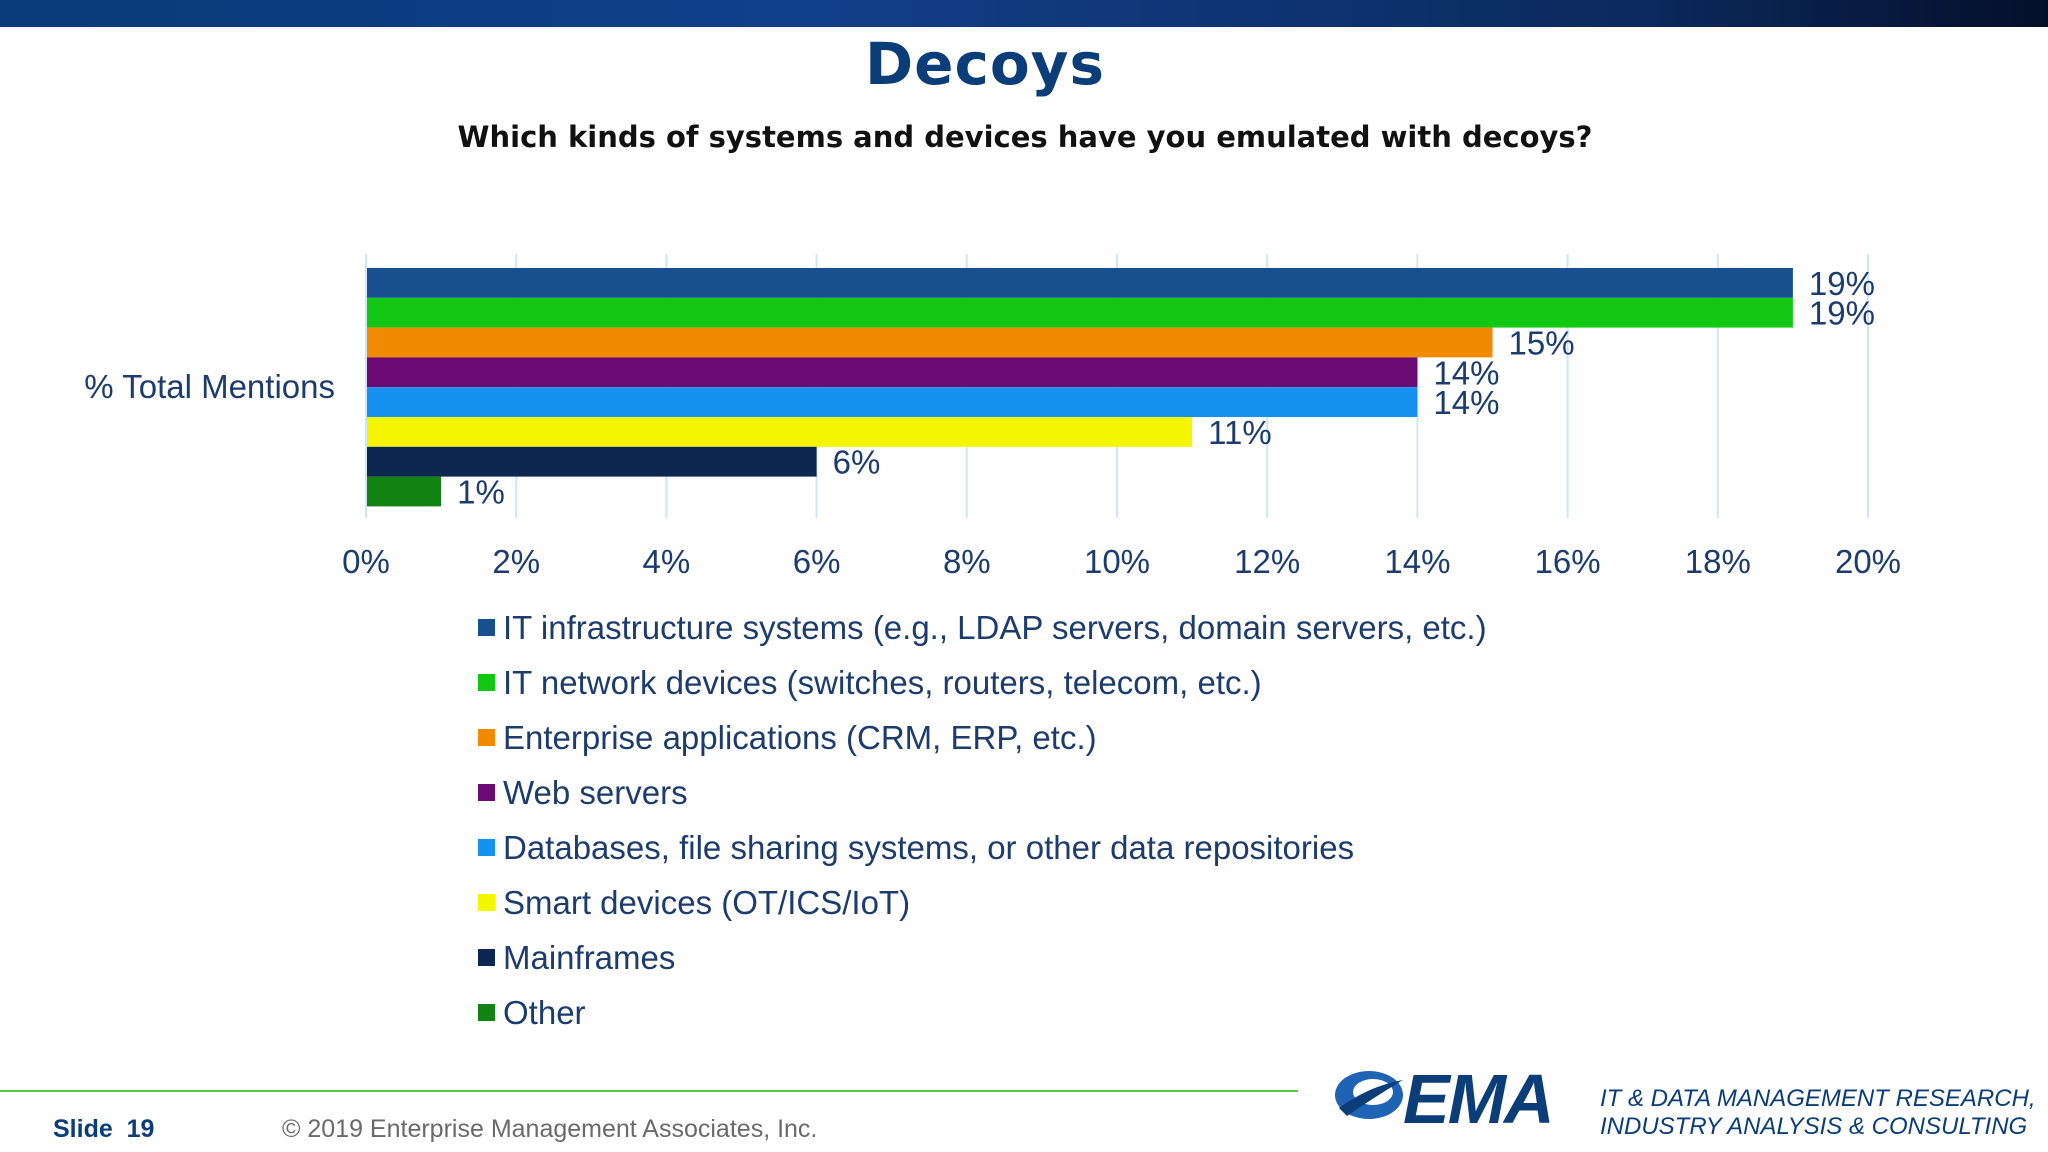 The height and width of the screenshot is (1152, 2048). I want to click on slide-label: Slide, so click(83, 1129).